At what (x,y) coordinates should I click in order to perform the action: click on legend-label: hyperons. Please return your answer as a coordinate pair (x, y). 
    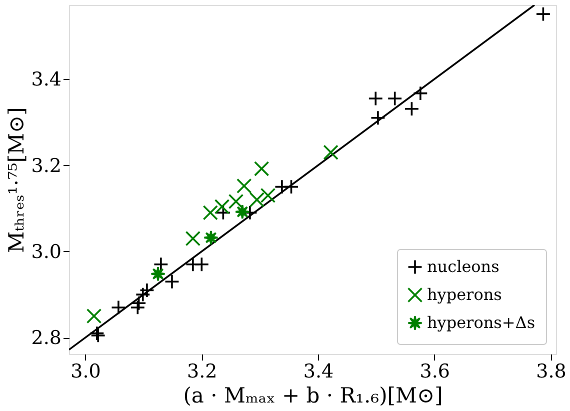
    Looking at the image, I should click on (464, 294).